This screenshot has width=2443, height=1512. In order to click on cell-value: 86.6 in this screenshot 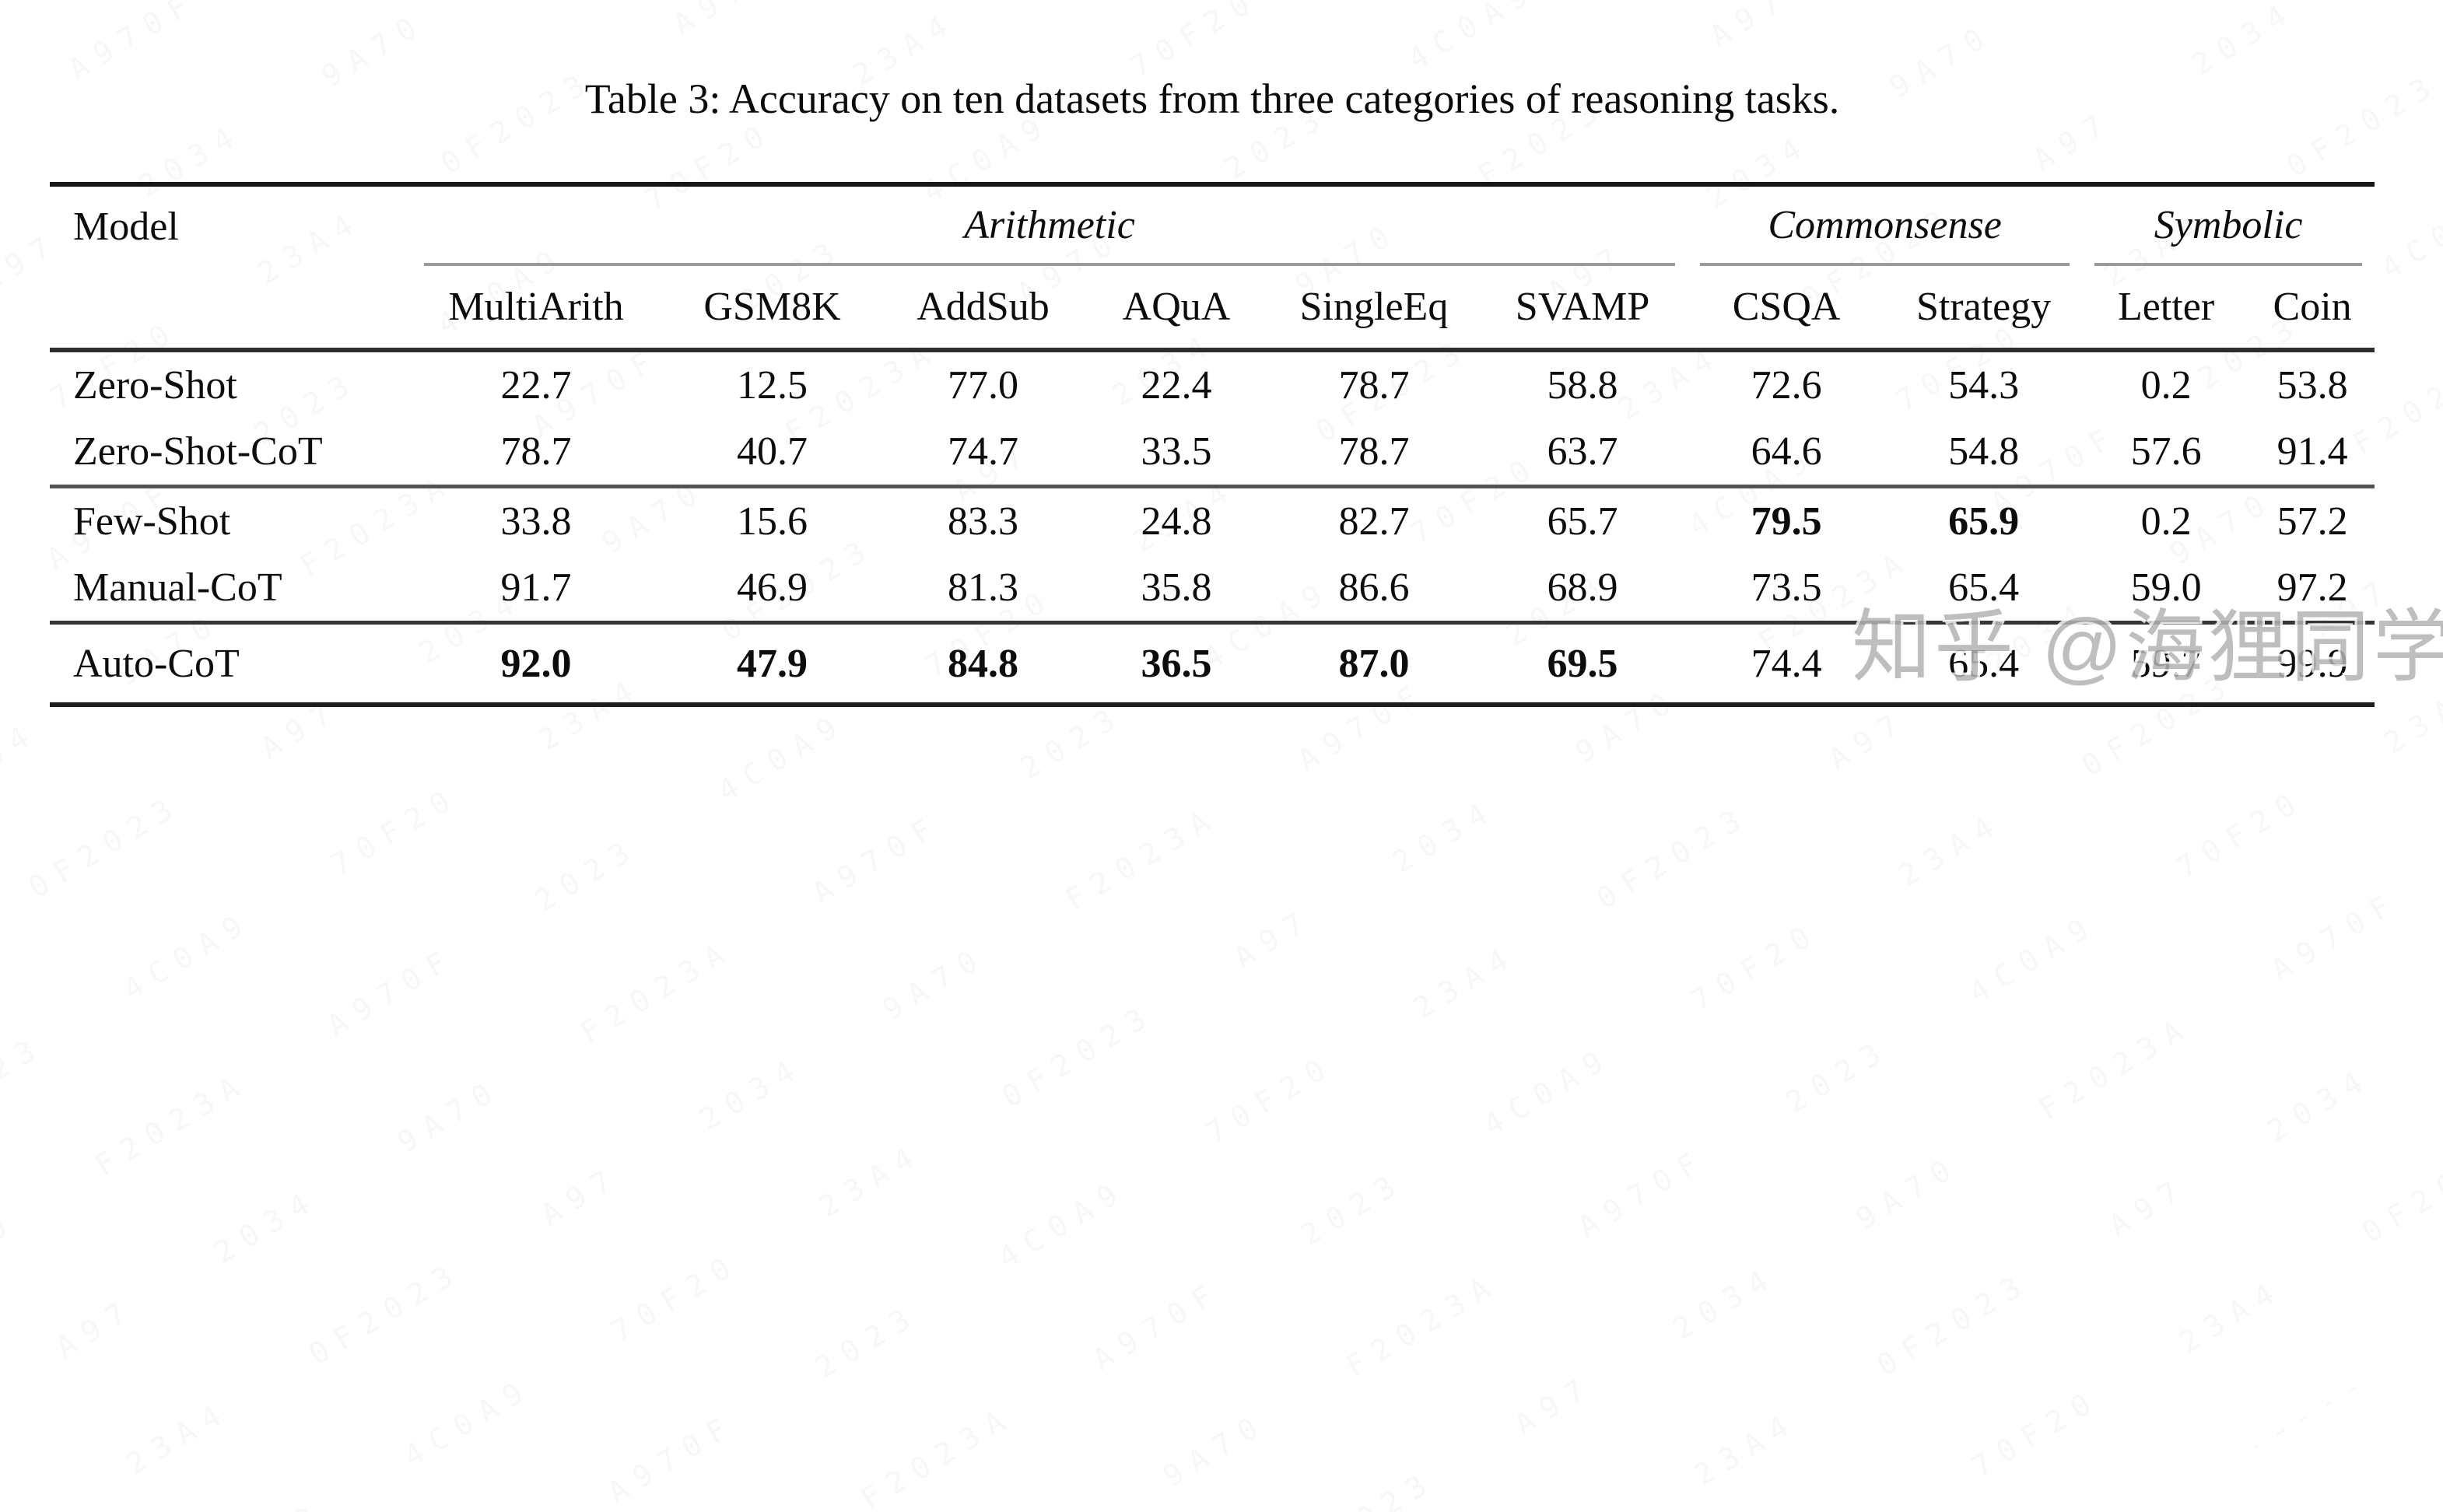, I will do `click(1374, 590)`.